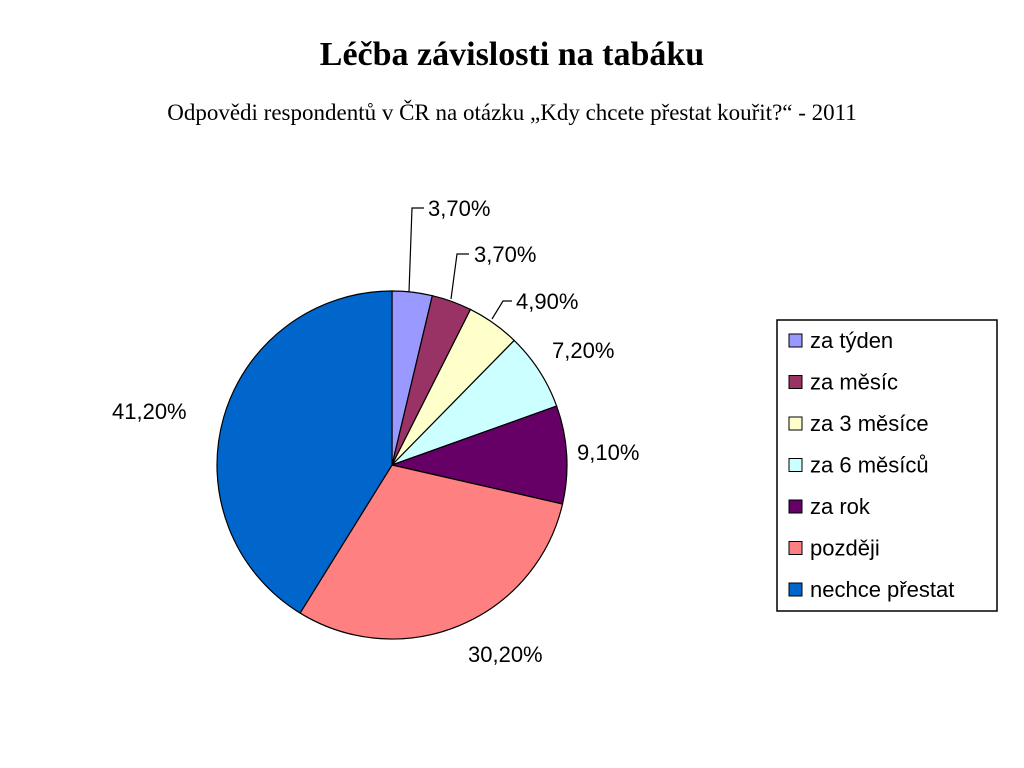  What do you see at coordinates (512, 54) in the screenshot?
I see `slide-title: Léčba závislosti na tabáku` at bounding box center [512, 54].